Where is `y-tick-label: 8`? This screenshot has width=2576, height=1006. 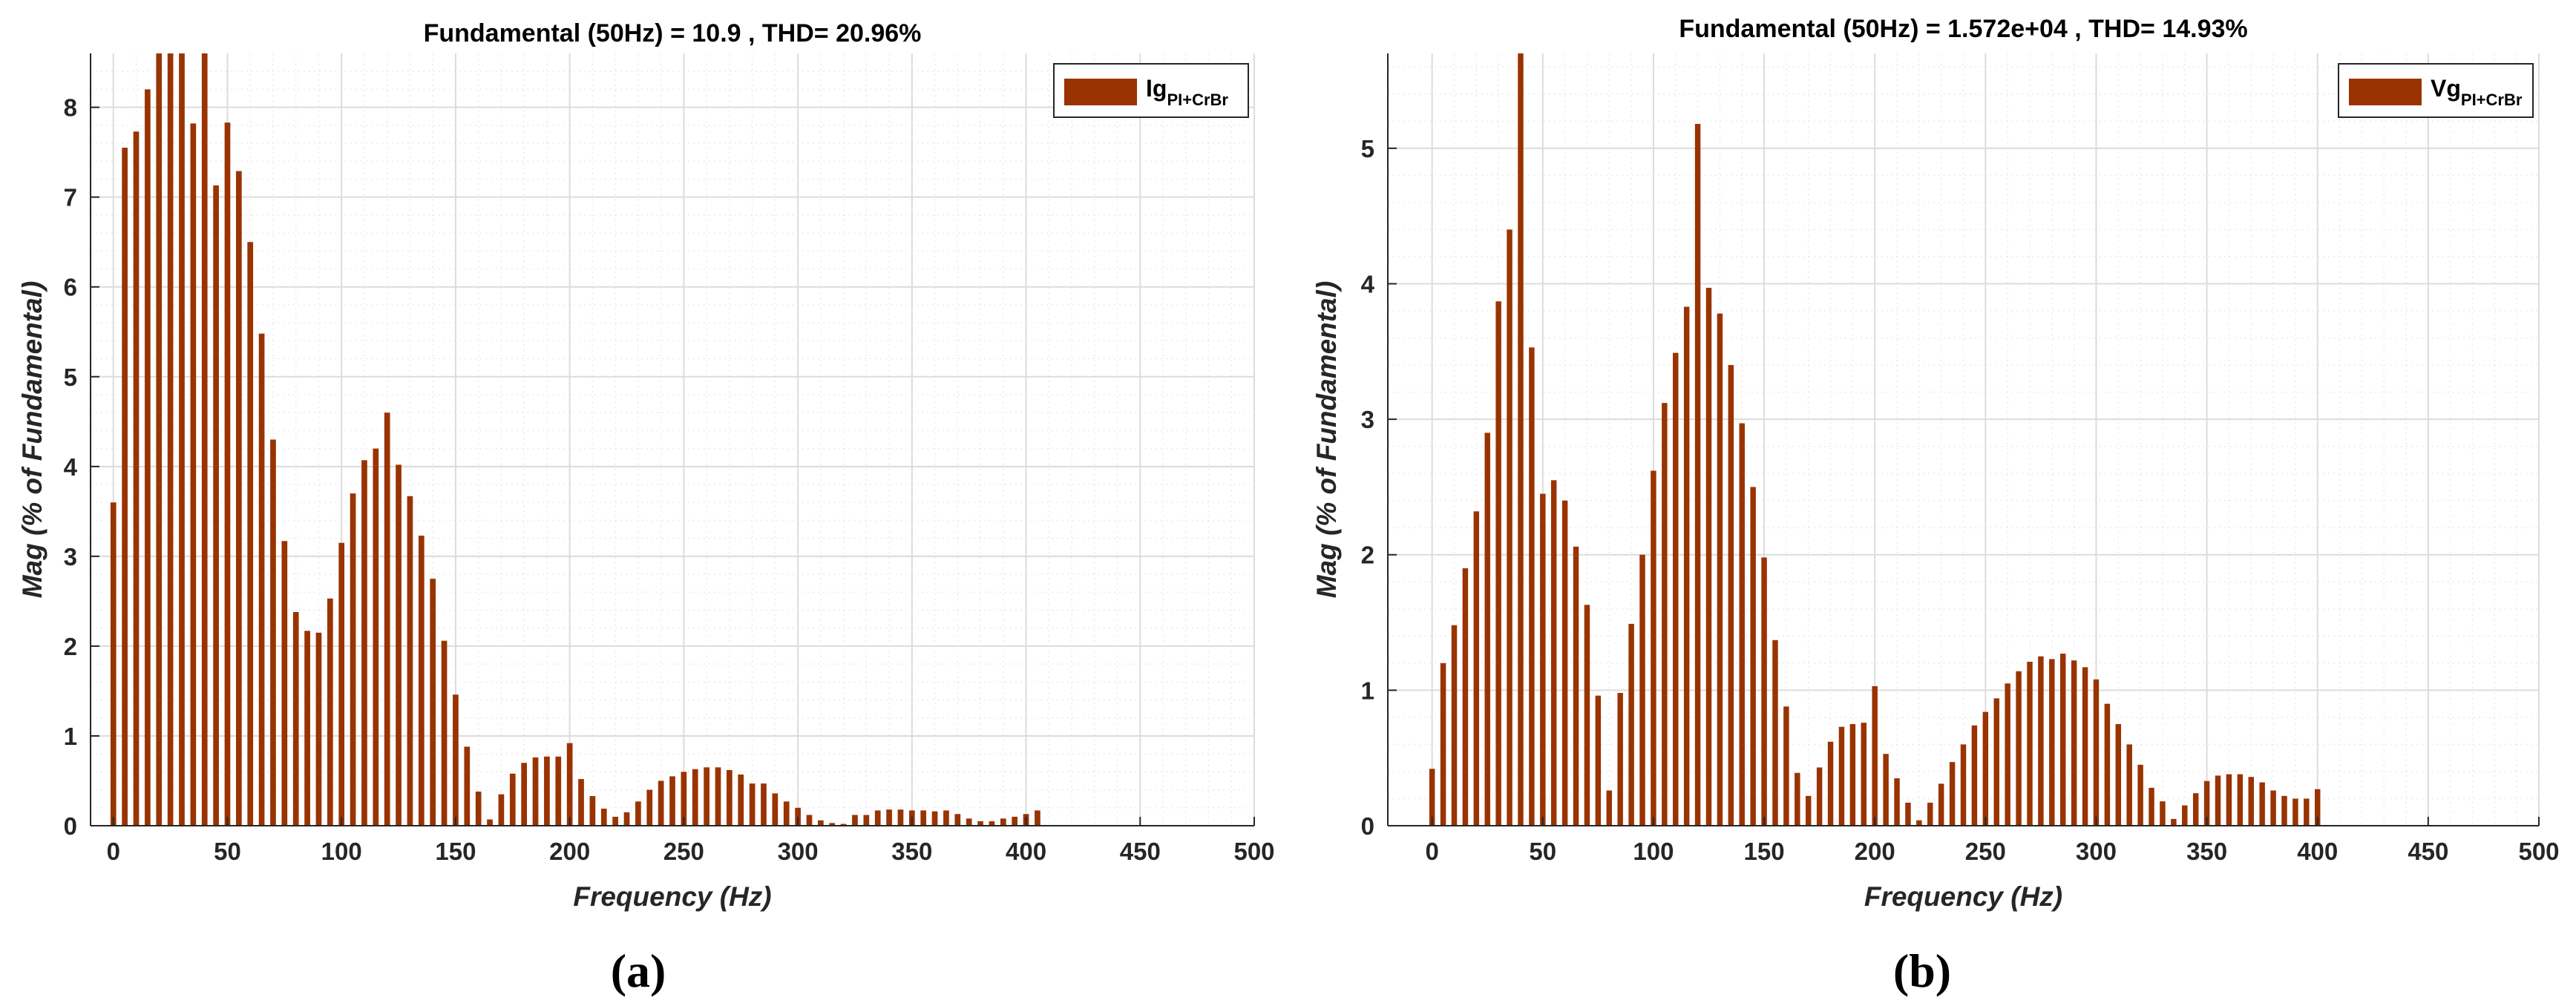
y-tick-label: 8 is located at coordinates (70, 108).